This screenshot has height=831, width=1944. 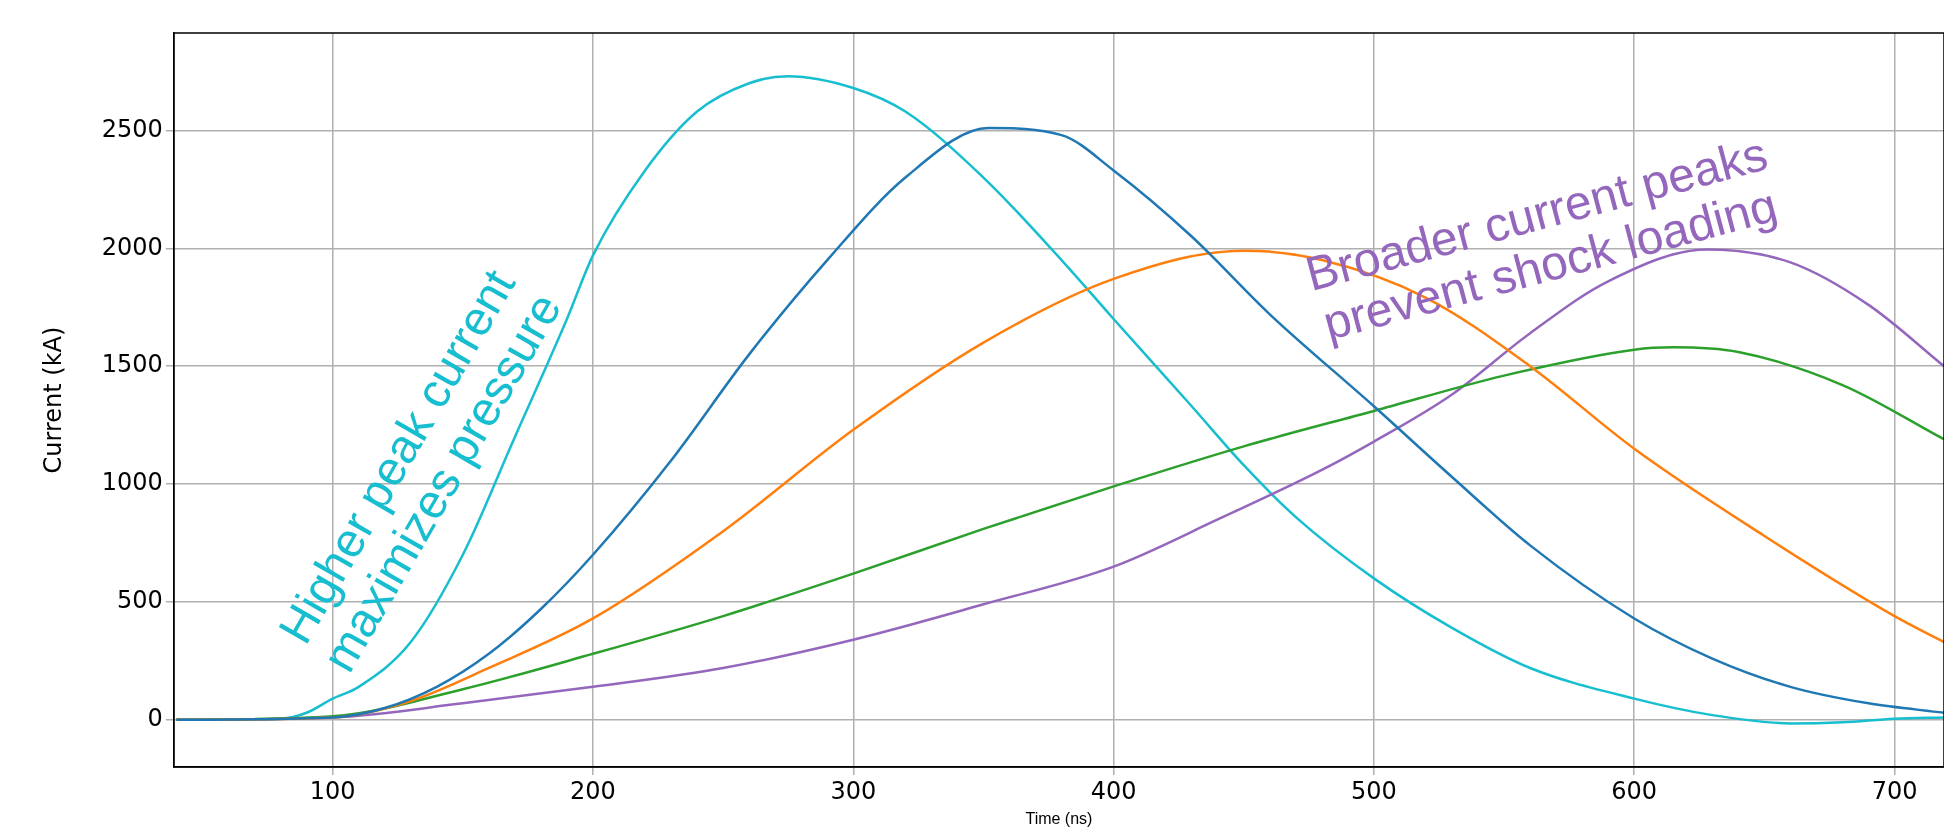 What do you see at coordinates (155, 718) in the screenshot?
I see `y-tick-label: 0` at bounding box center [155, 718].